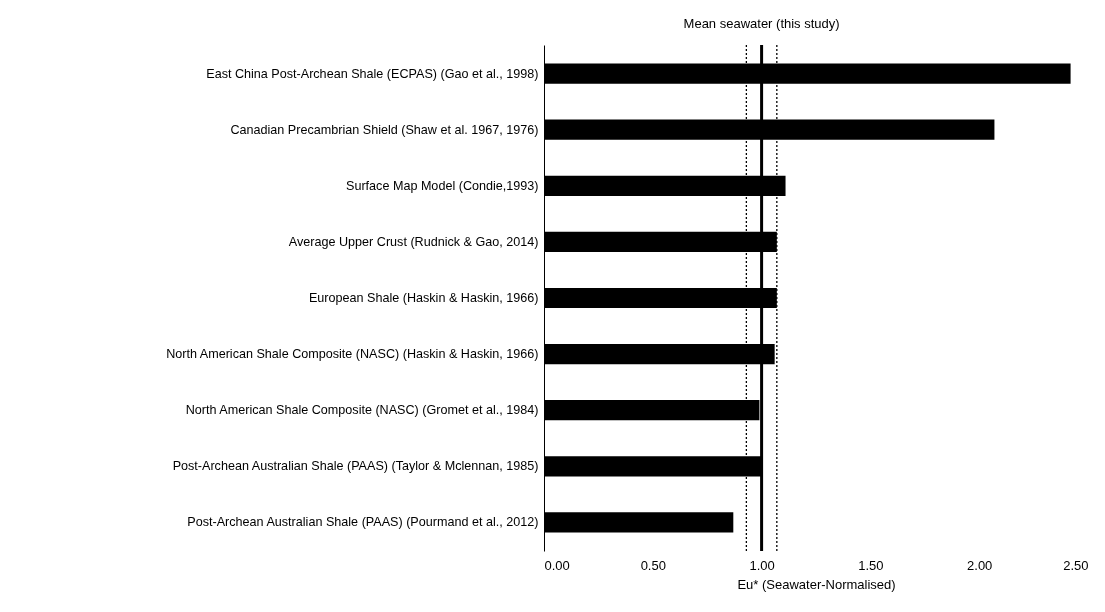  I want to click on y-tick-label: East China Post-Archean Shale (ECPAS) (Gao et al., 1998), so click(372, 73).